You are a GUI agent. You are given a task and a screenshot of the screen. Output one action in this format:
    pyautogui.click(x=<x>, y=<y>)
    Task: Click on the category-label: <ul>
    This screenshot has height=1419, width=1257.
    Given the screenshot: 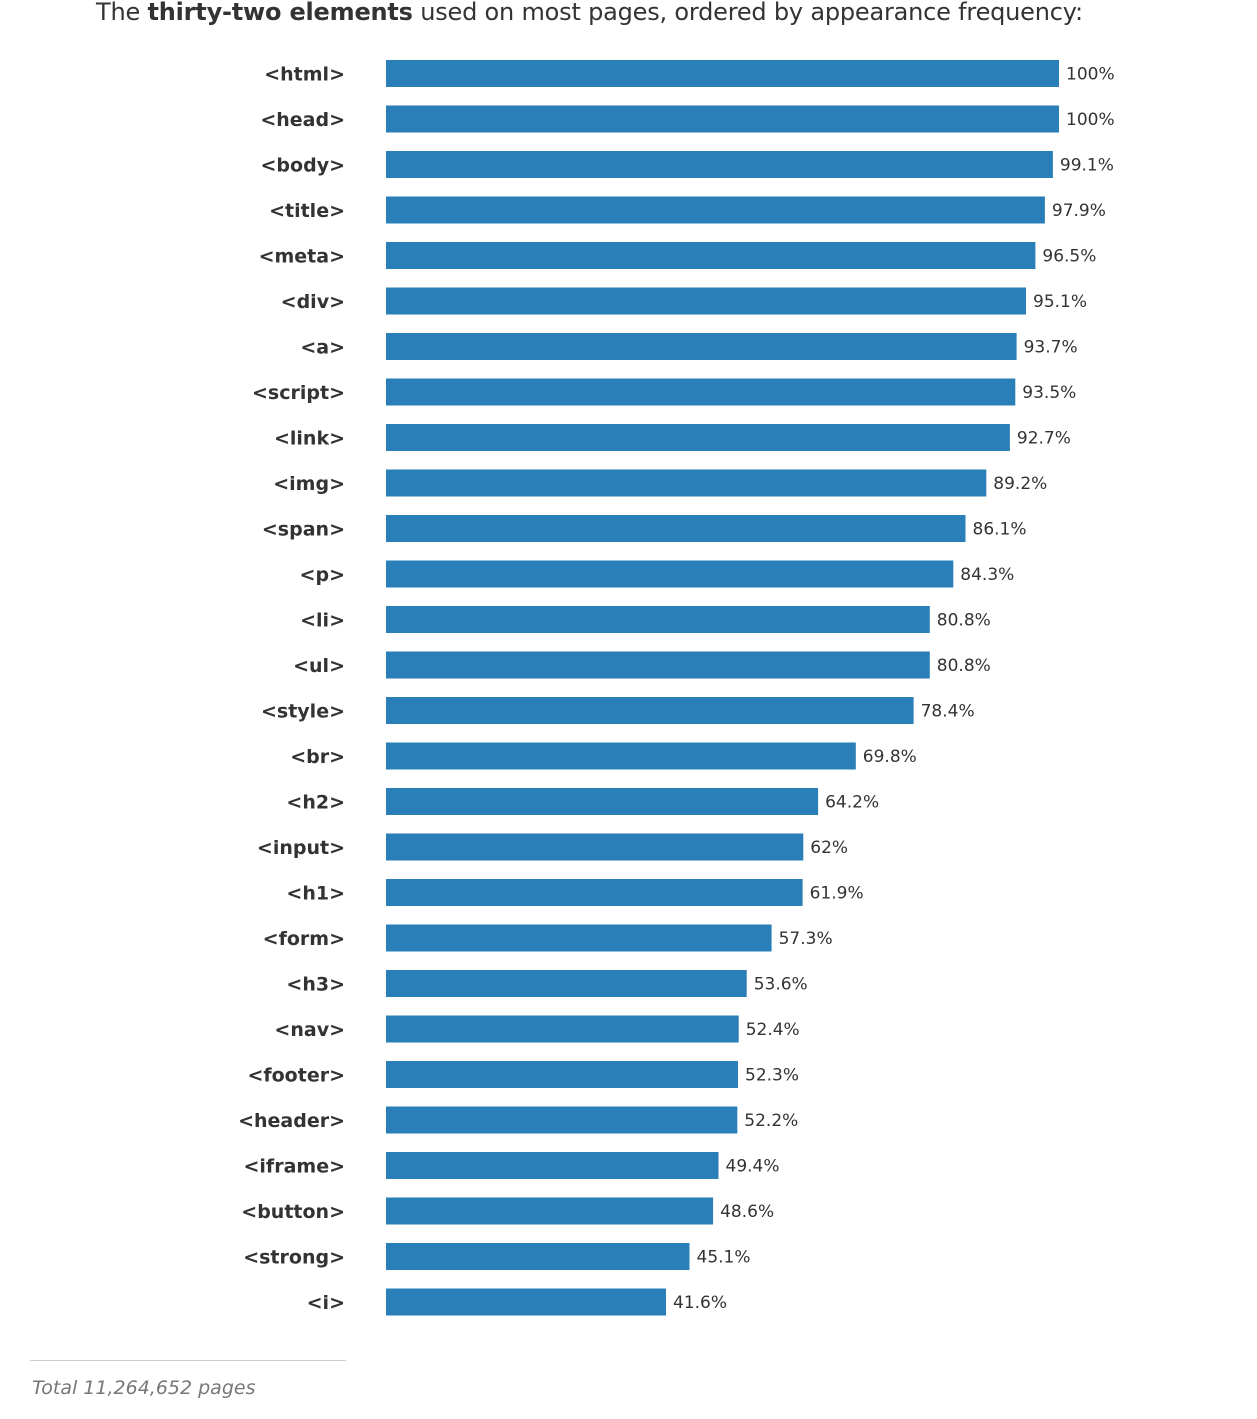 What is the action you would take?
    pyautogui.click(x=319, y=666)
    